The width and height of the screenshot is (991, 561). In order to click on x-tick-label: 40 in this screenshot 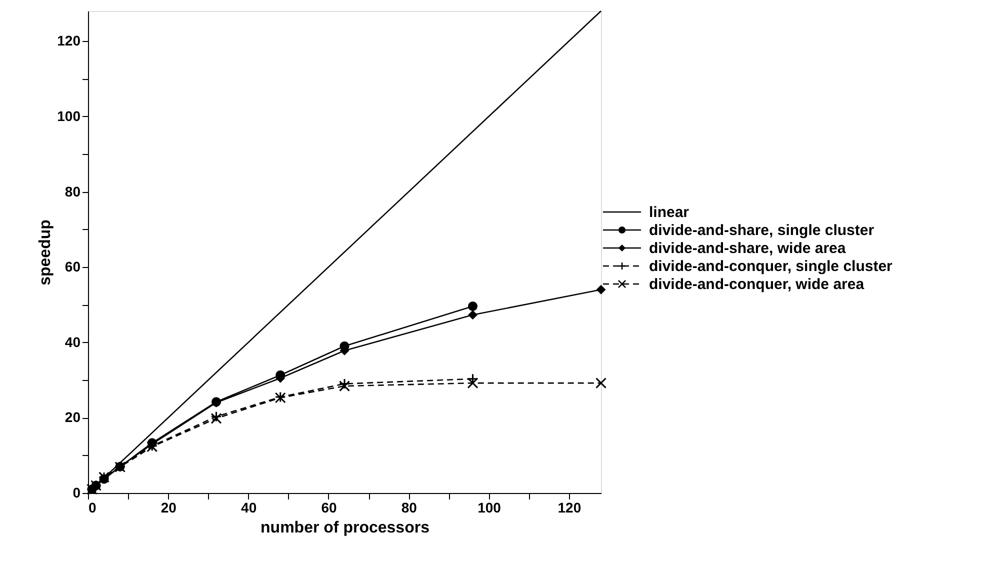, I will do `click(249, 508)`.